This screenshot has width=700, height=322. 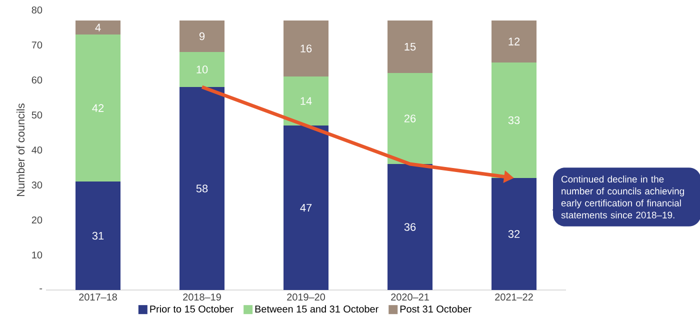 I want to click on data-label: 4, so click(x=98, y=28).